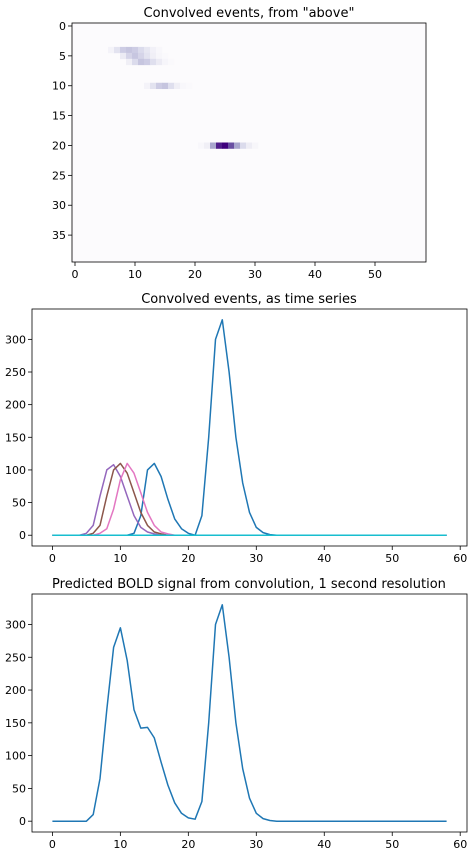 The image size is (474, 856). What do you see at coordinates (15, 437) in the screenshot?
I see `timeseries-y-tick-label: 150` at bounding box center [15, 437].